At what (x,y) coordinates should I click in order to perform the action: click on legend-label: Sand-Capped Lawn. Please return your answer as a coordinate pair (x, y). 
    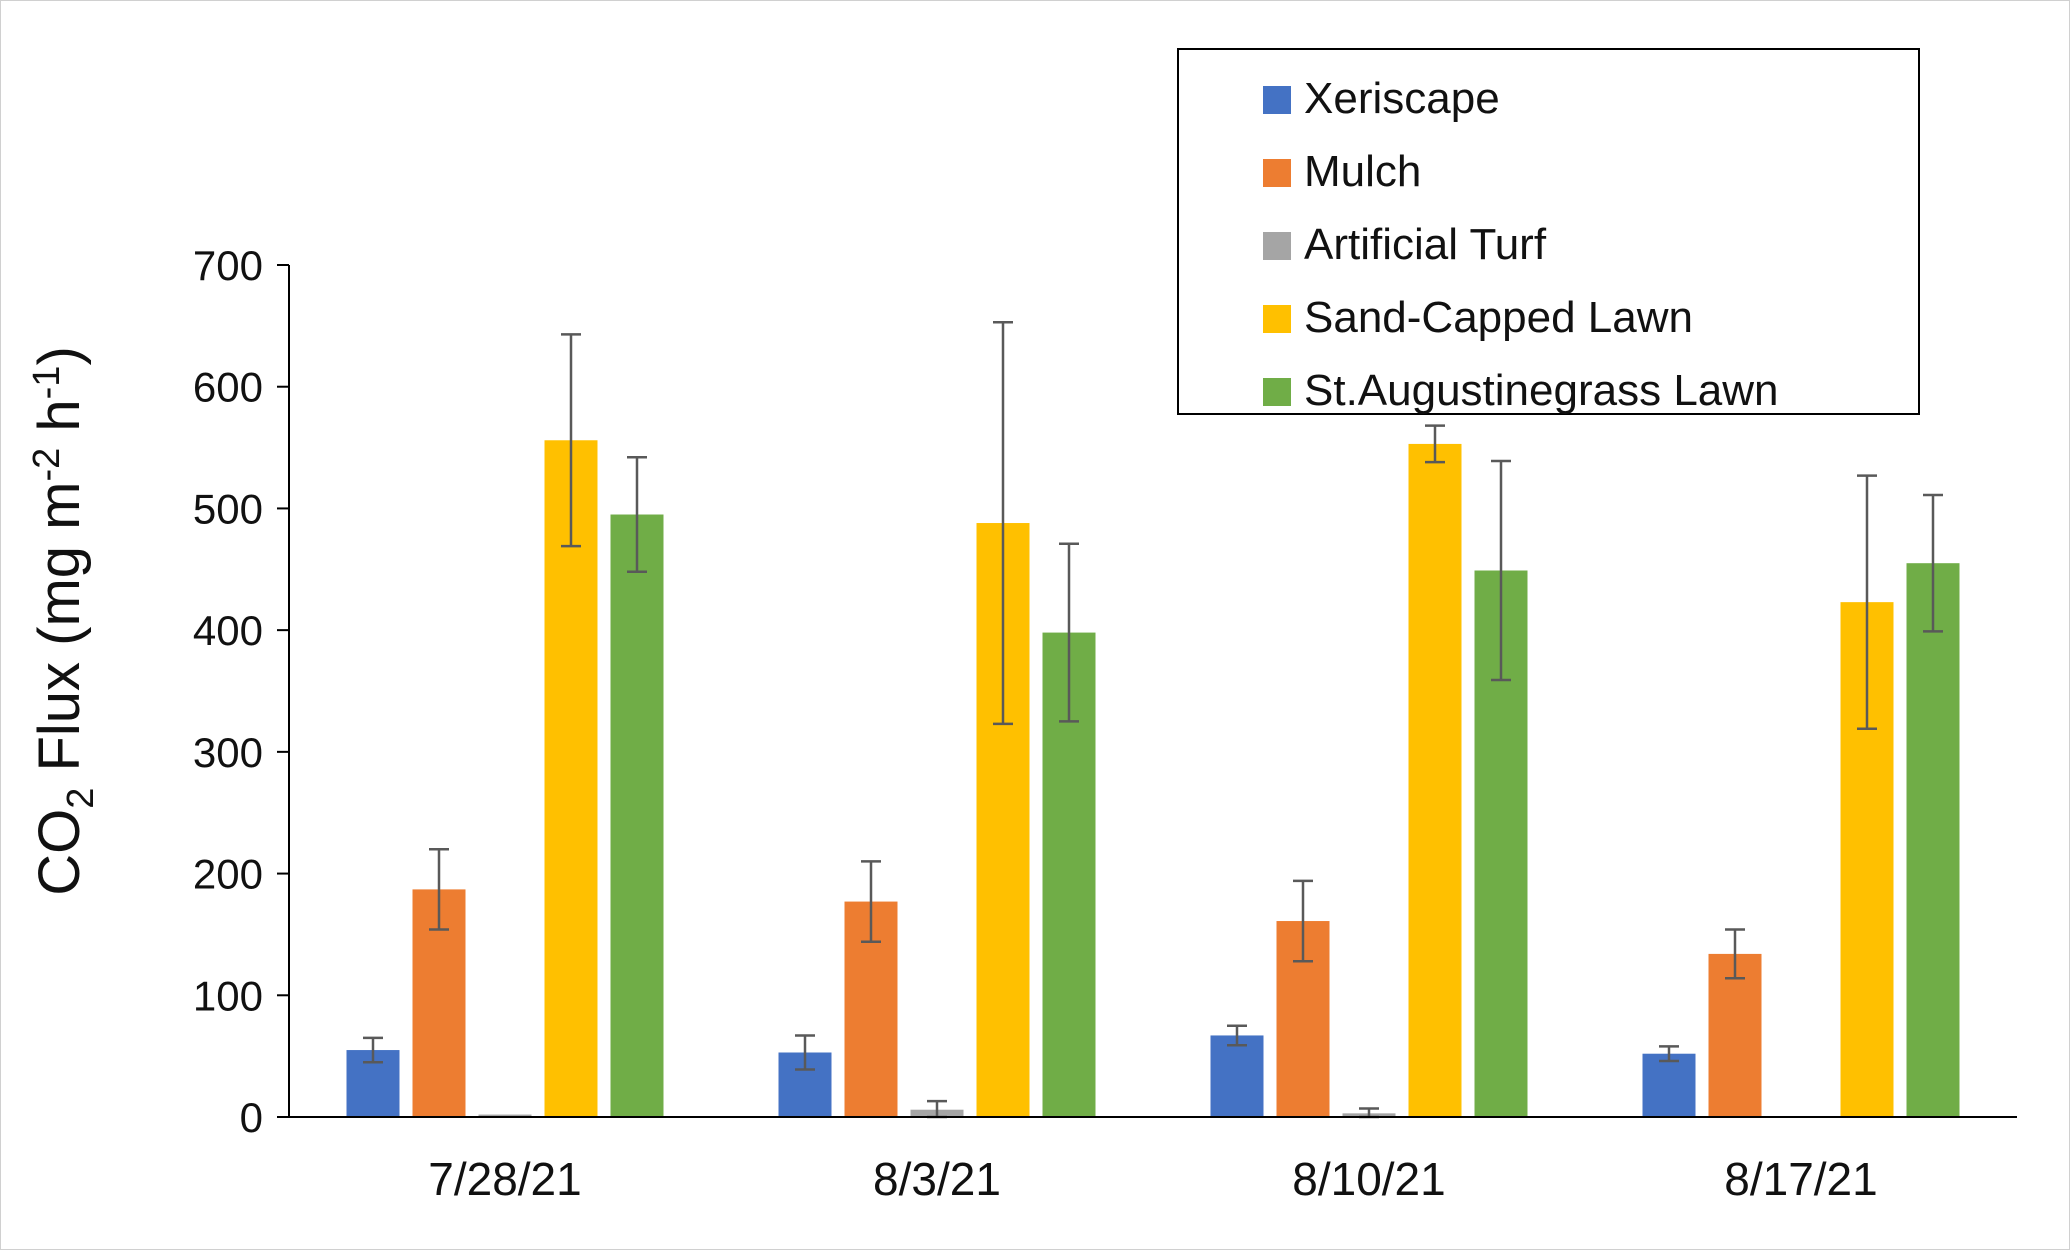
    Looking at the image, I should click on (1498, 317).